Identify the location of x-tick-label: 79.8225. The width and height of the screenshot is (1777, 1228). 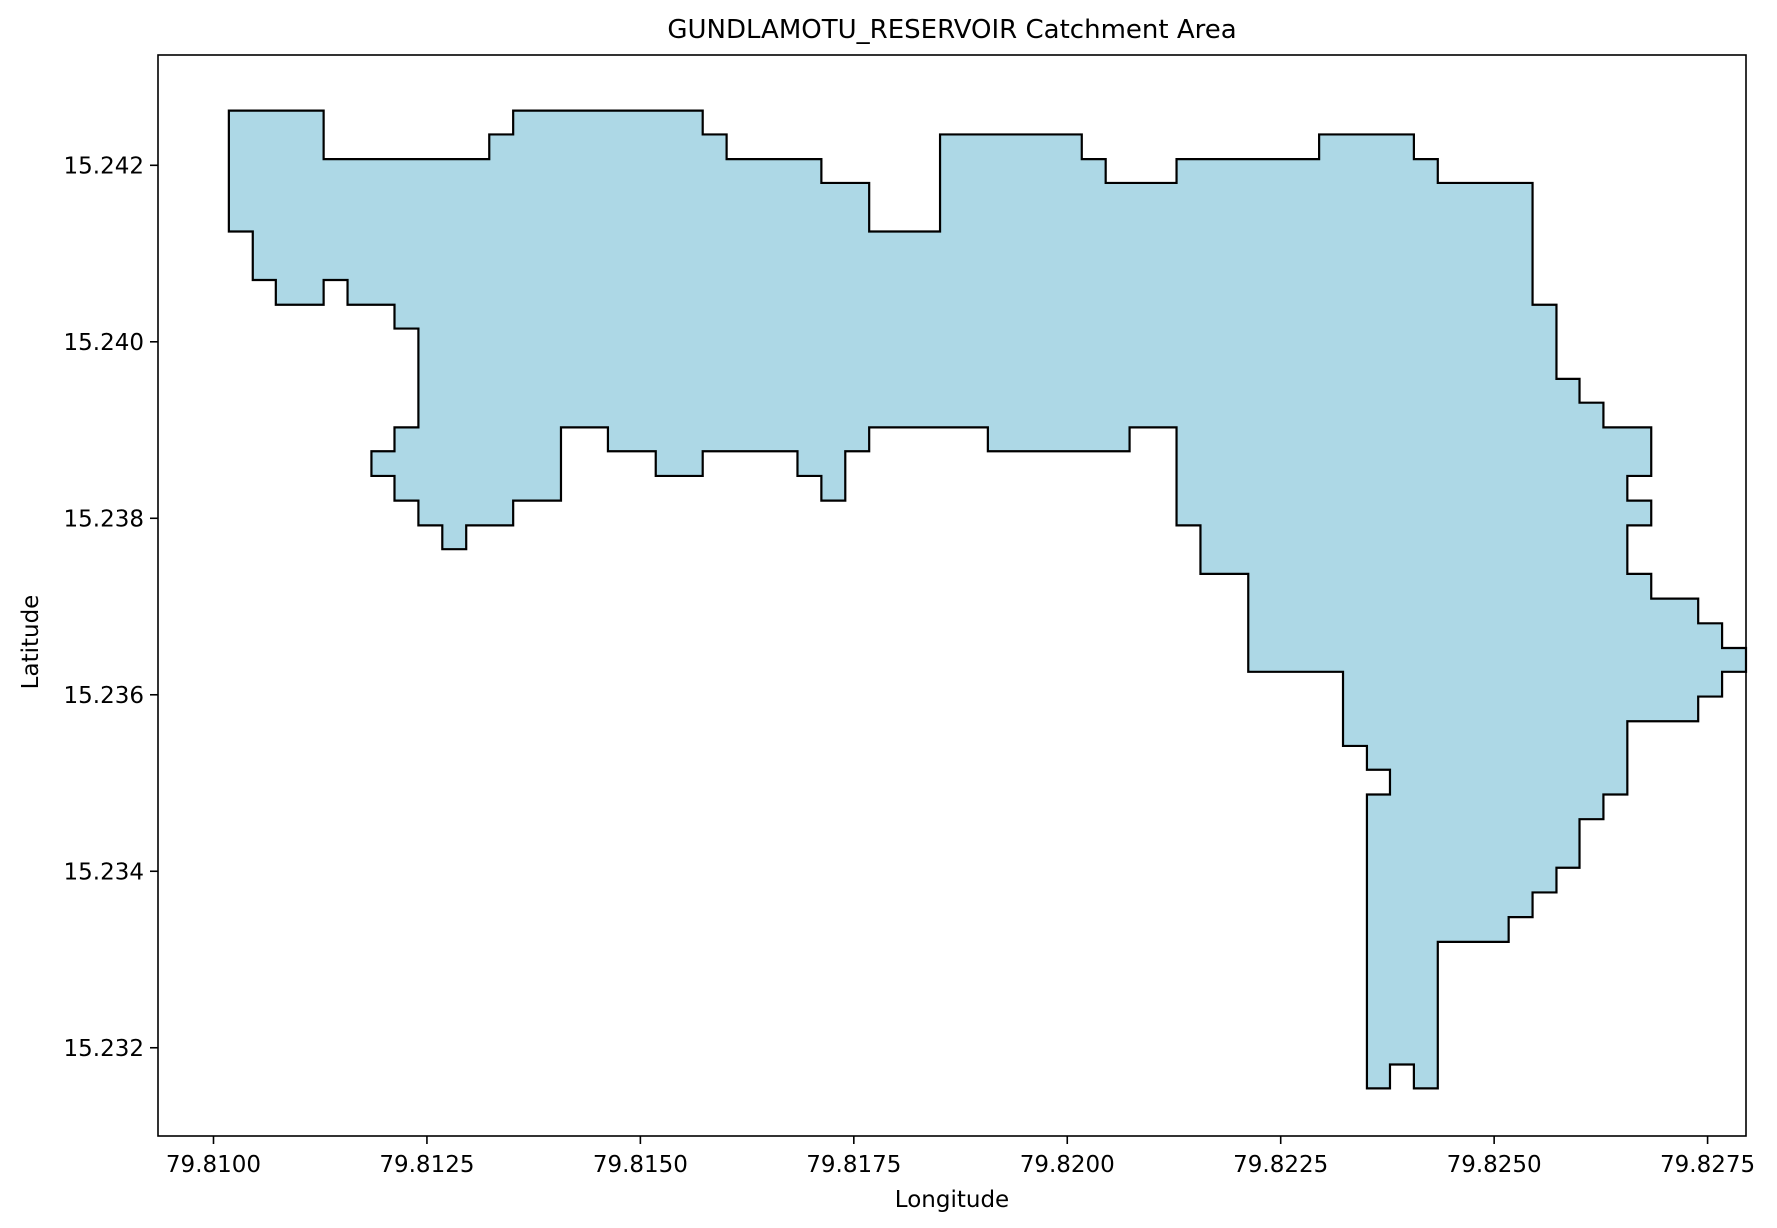
(1280, 1165).